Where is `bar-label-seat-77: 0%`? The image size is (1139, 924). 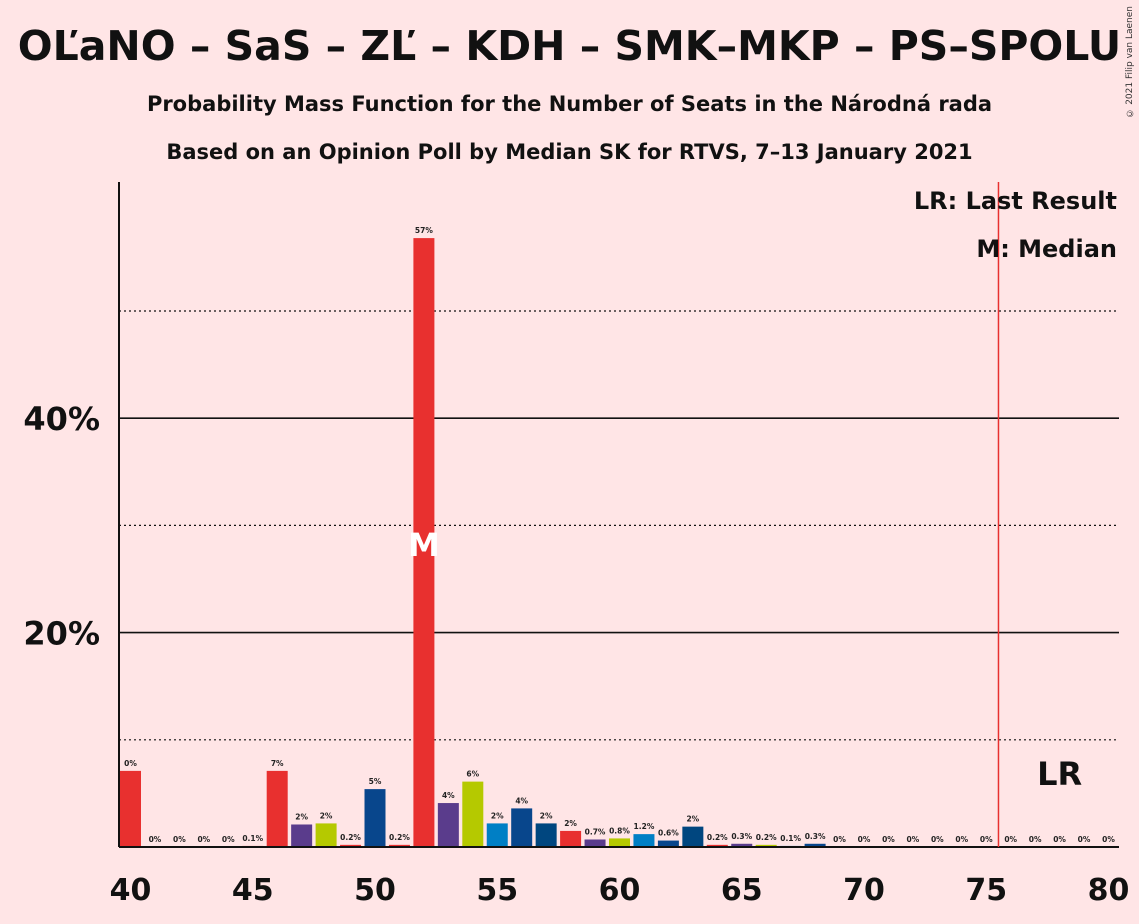
bar-label-seat-77: 0% is located at coordinates (1035, 839).